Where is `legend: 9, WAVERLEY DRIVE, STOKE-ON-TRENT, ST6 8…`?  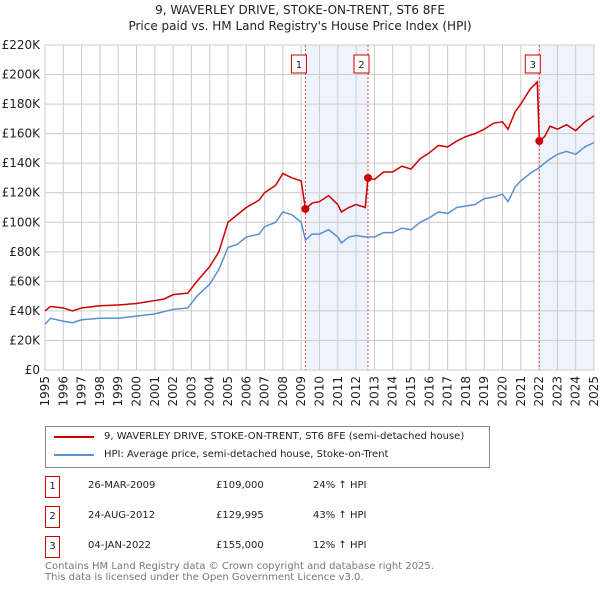
legend: 9, WAVERLEY DRIVE, STOKE-ON-TRENT, ST6 8… is located at coordinates (267, 447).